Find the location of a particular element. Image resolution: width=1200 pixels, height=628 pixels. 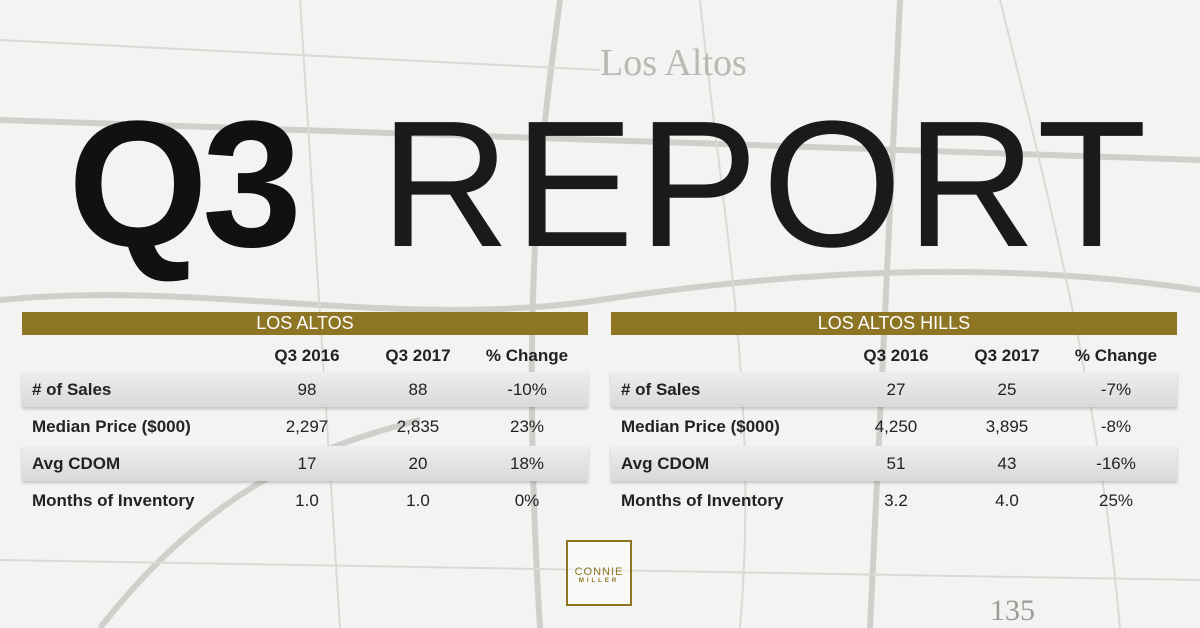

cell-value: 43 is located at coordinates (1007, 463).